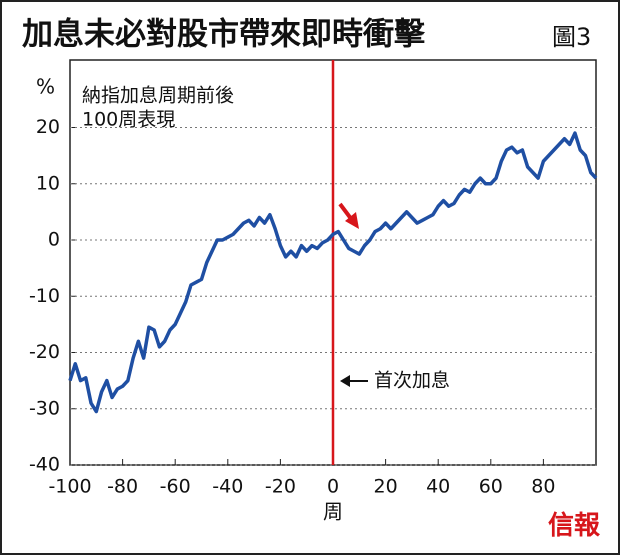  Describe the element at coordinates (224, 35) in the screenshot. I see `chart-title: 加息未必對股市帶來即時衝擊` at that location.